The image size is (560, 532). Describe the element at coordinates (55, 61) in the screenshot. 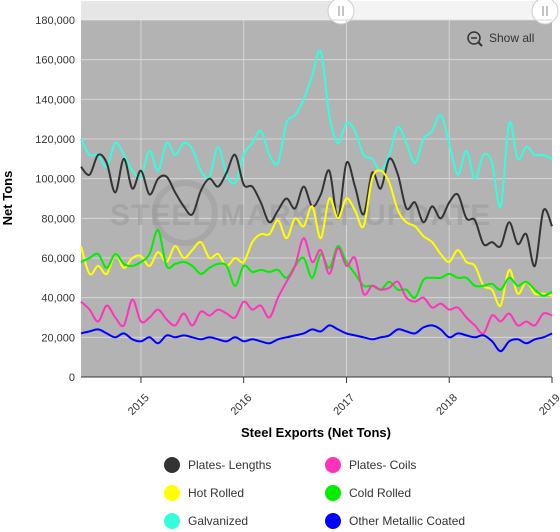

I see `y-tick-label: 160,000` at that location.